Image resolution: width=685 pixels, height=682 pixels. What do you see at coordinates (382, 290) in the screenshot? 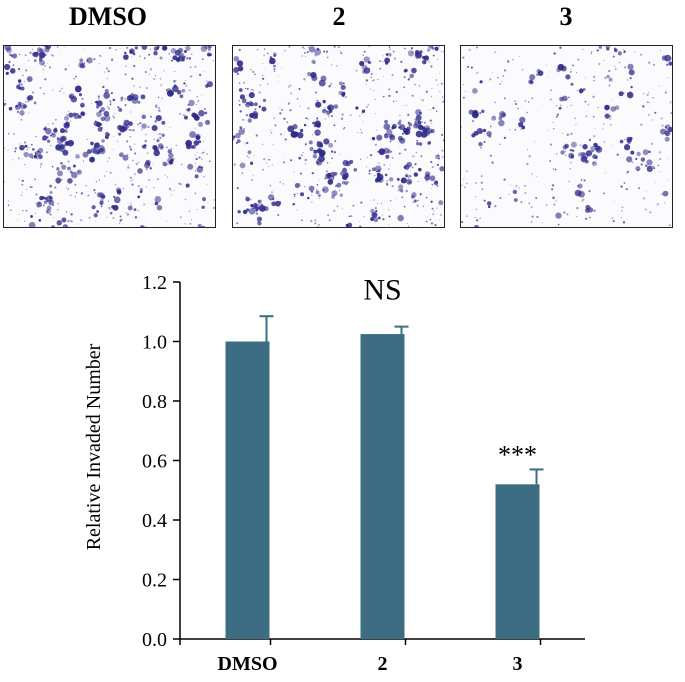
I see `annotation-not-significant: NS` at bounding box center [382, 290].